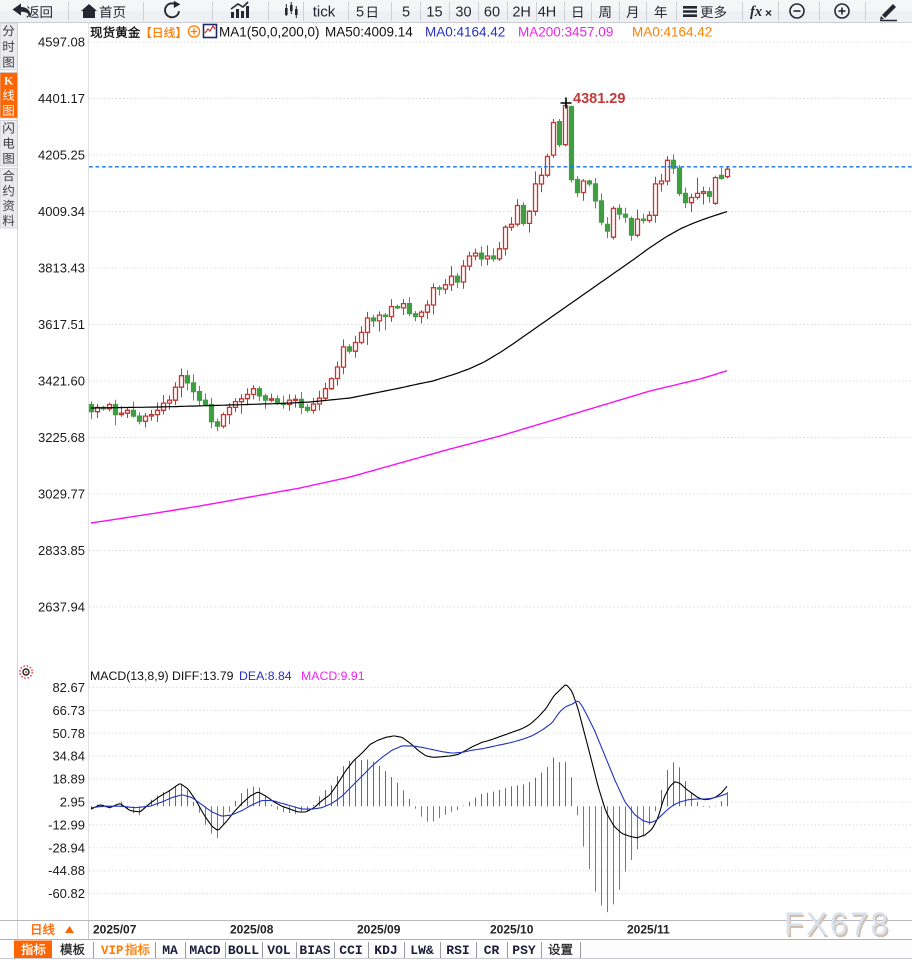  I want to click on svg-text: CCI, so click(350, 950).